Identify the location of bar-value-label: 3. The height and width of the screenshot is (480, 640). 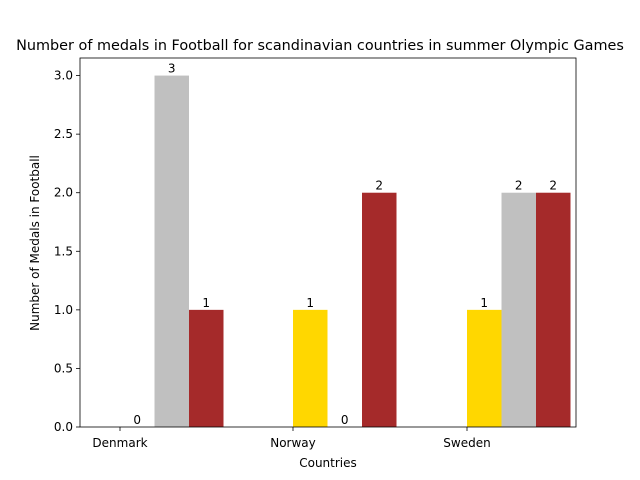
(172, 69).